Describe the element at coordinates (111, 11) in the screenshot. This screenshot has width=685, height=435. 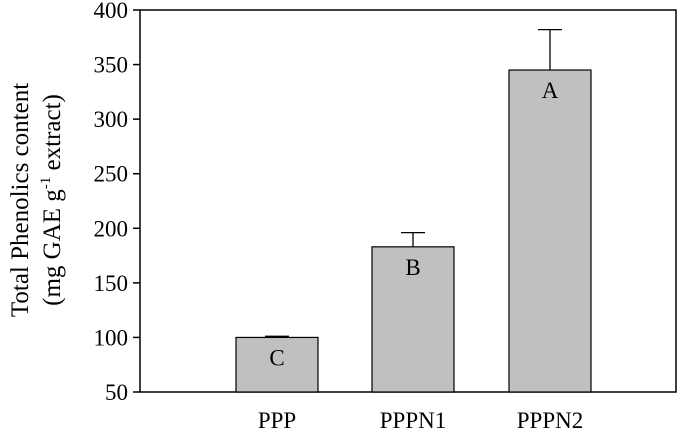
I see `y-tick-label: 400` at that location.